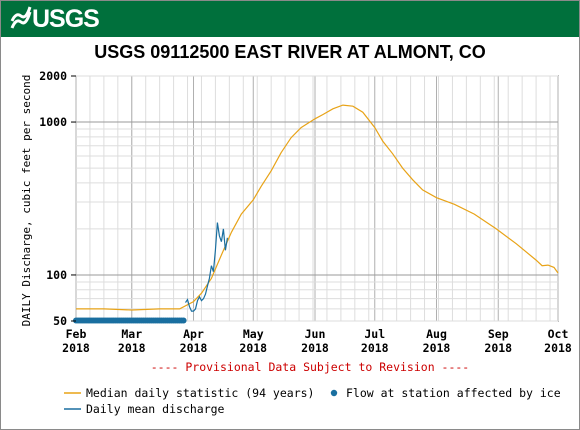 This screenshot has height=430, width=580. Describe the element at coordinates (453, 393) in the screenshot. I see `legend-label: Flow at station affected by ice` at that location.